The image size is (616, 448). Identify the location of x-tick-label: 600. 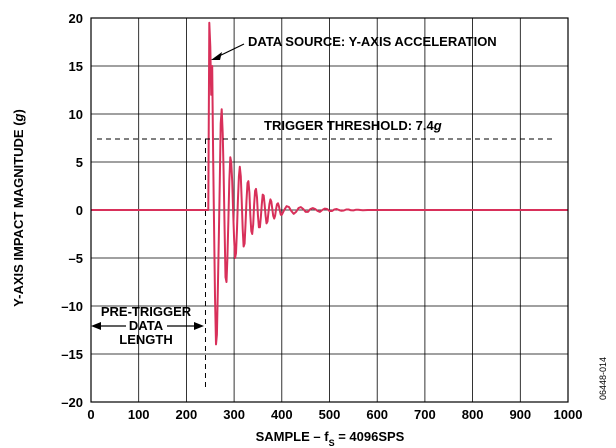
(377, 414).